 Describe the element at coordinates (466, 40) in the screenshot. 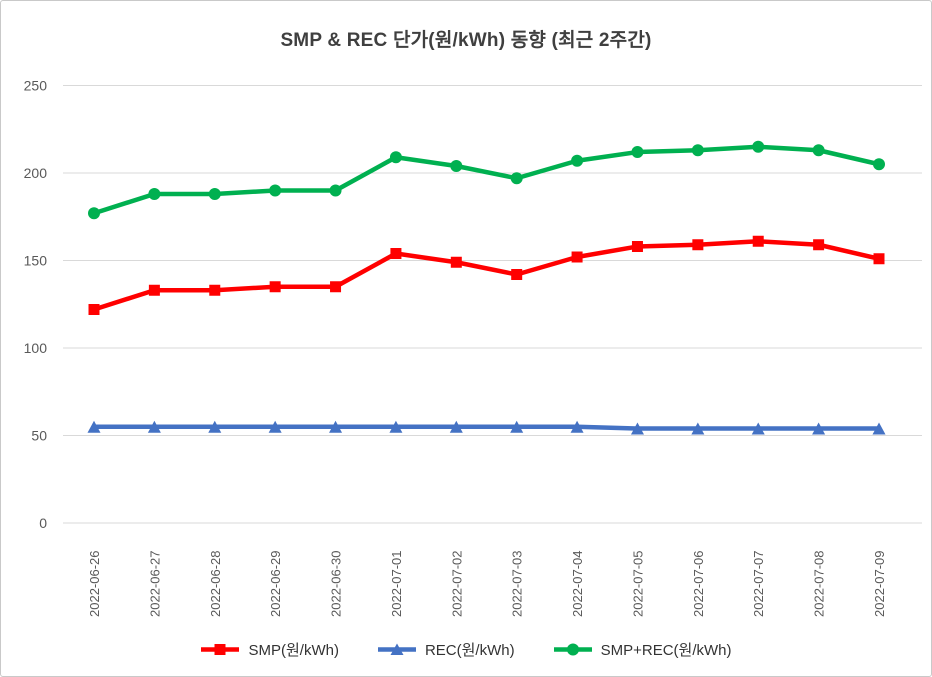

I see `chart-title: SMP & REC 단가(원/kWh) 동향 (최근 2주간)` at that location.